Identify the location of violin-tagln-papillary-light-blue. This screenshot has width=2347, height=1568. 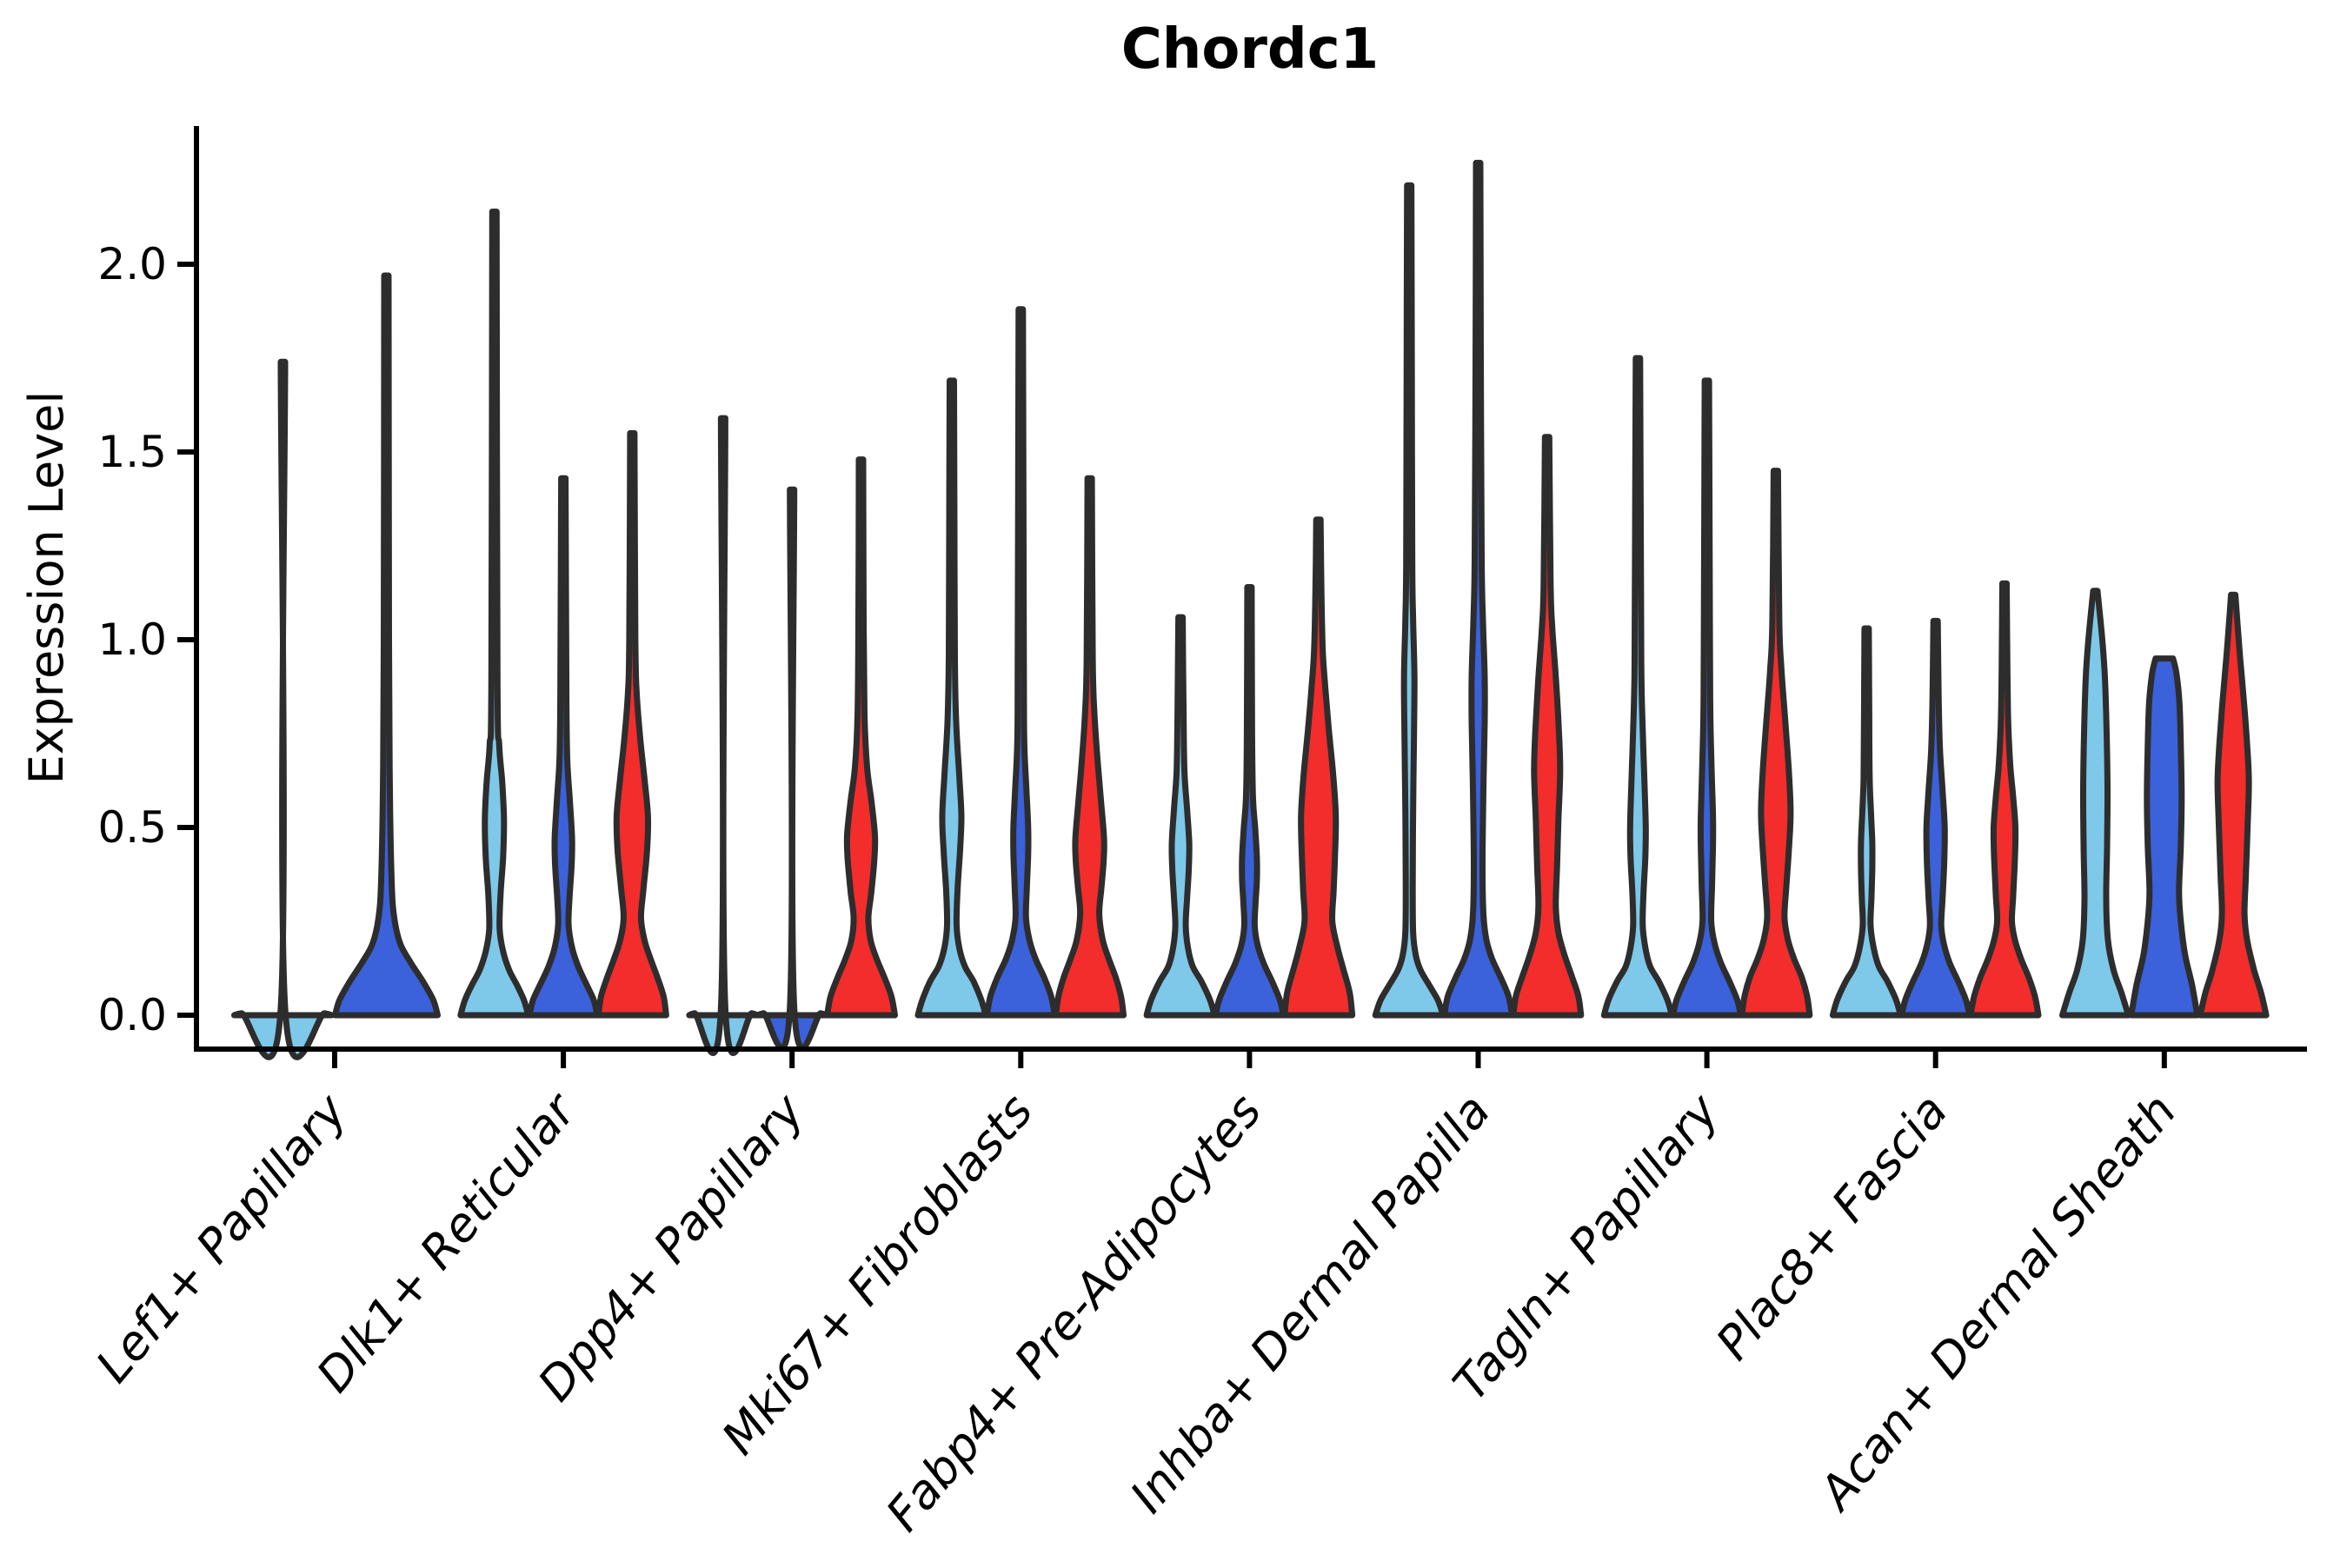
(1638, 687).